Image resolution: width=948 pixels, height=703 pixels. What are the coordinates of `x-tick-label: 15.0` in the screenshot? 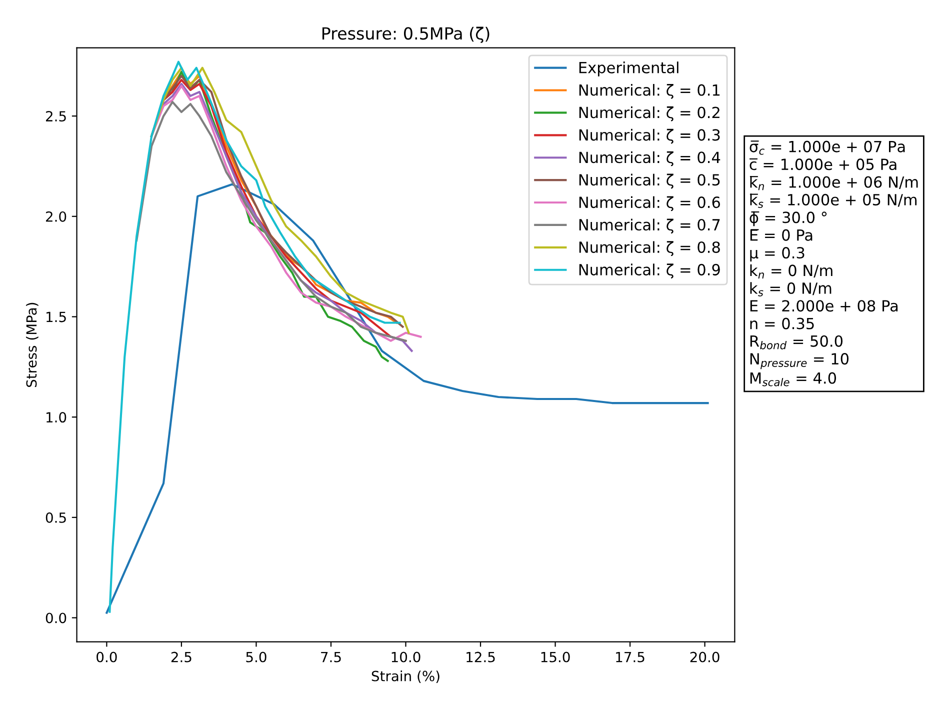 It's located at (555, 657).